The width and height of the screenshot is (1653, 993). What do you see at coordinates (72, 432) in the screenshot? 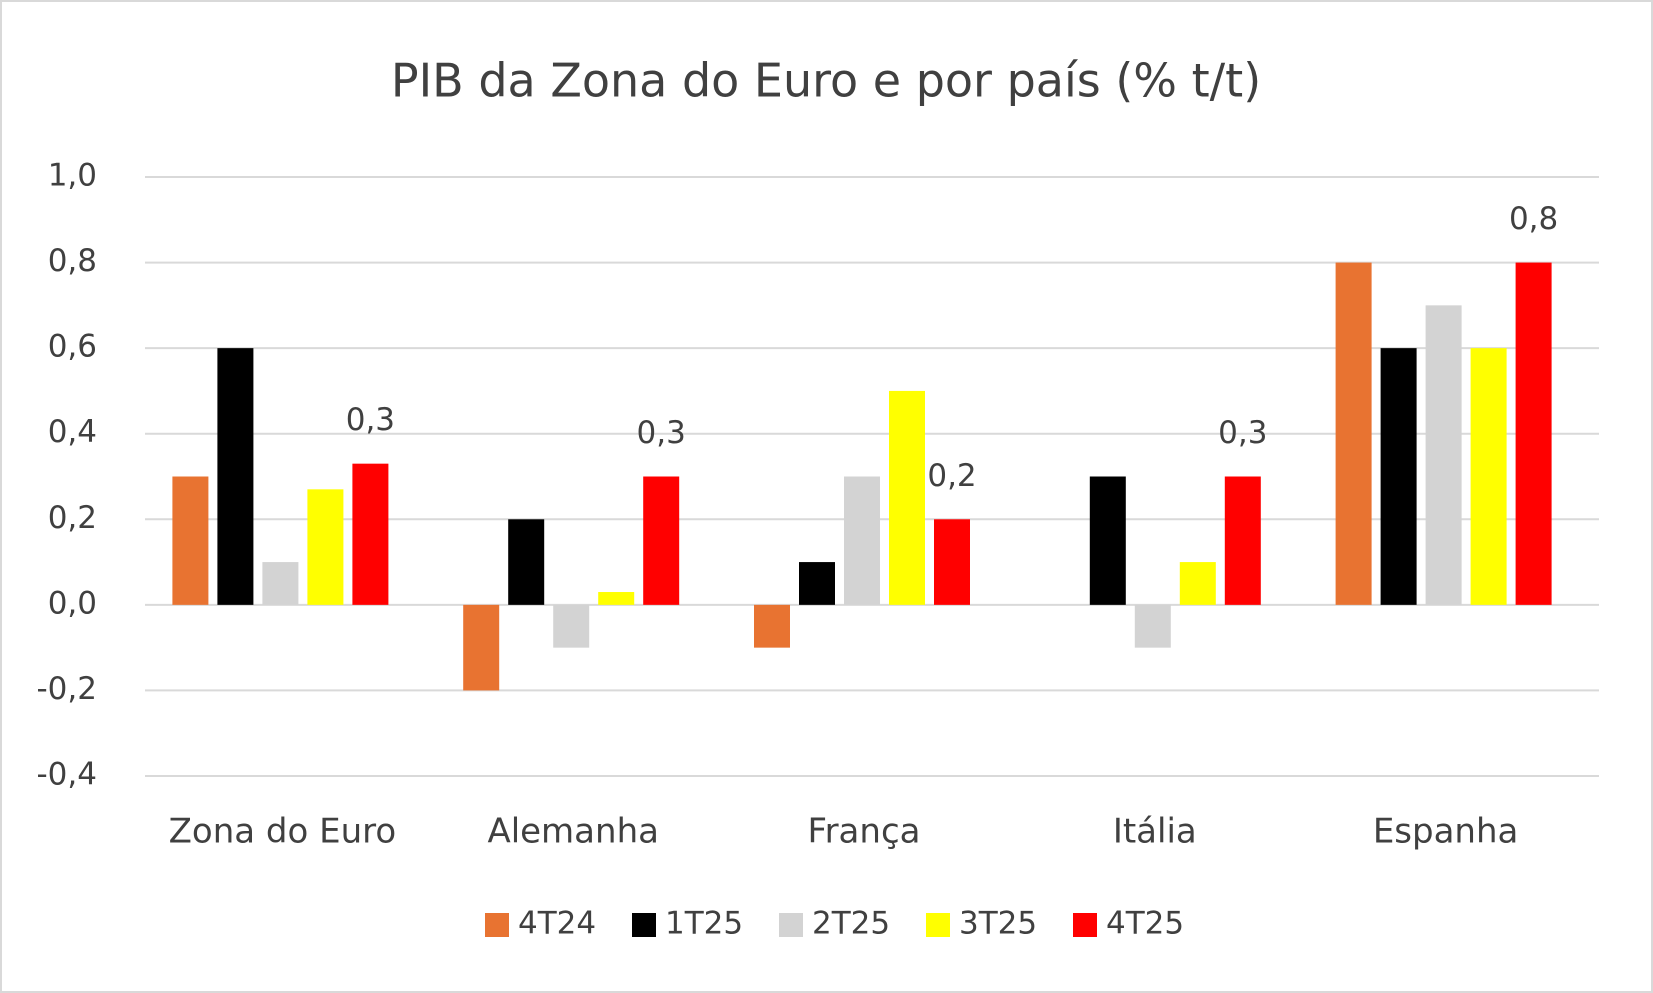
I see `y-tick-label: 0,4` at bounding box center [72, 432].